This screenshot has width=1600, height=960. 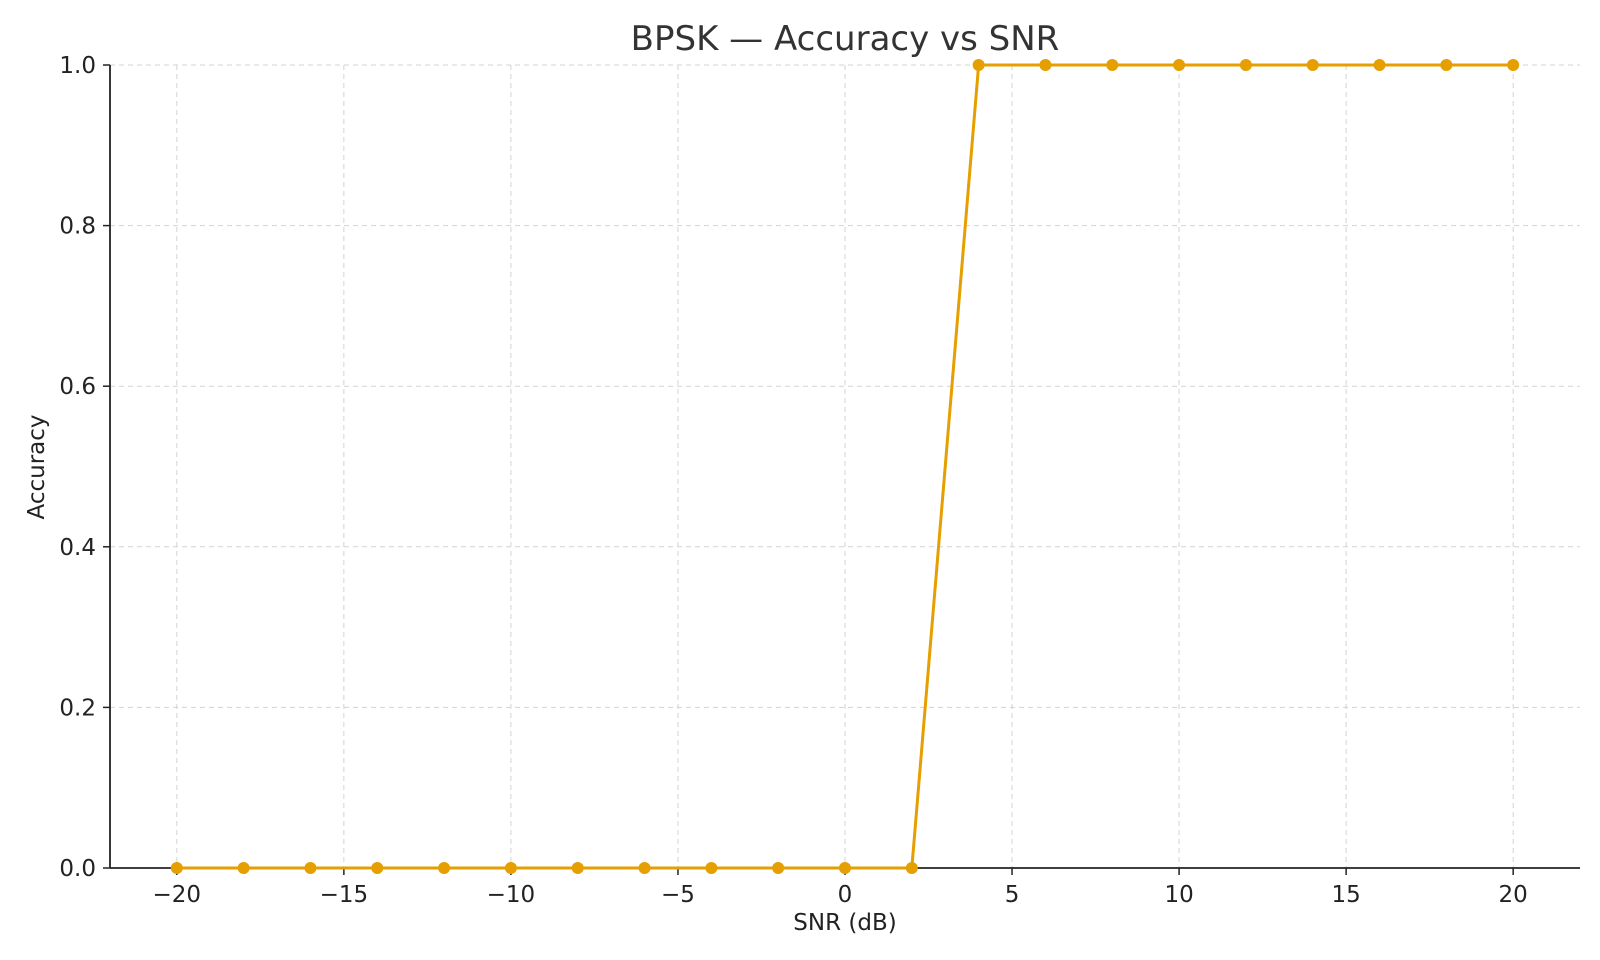 I want to click on x-tick-label: 10, so click(x=1178, y=895).